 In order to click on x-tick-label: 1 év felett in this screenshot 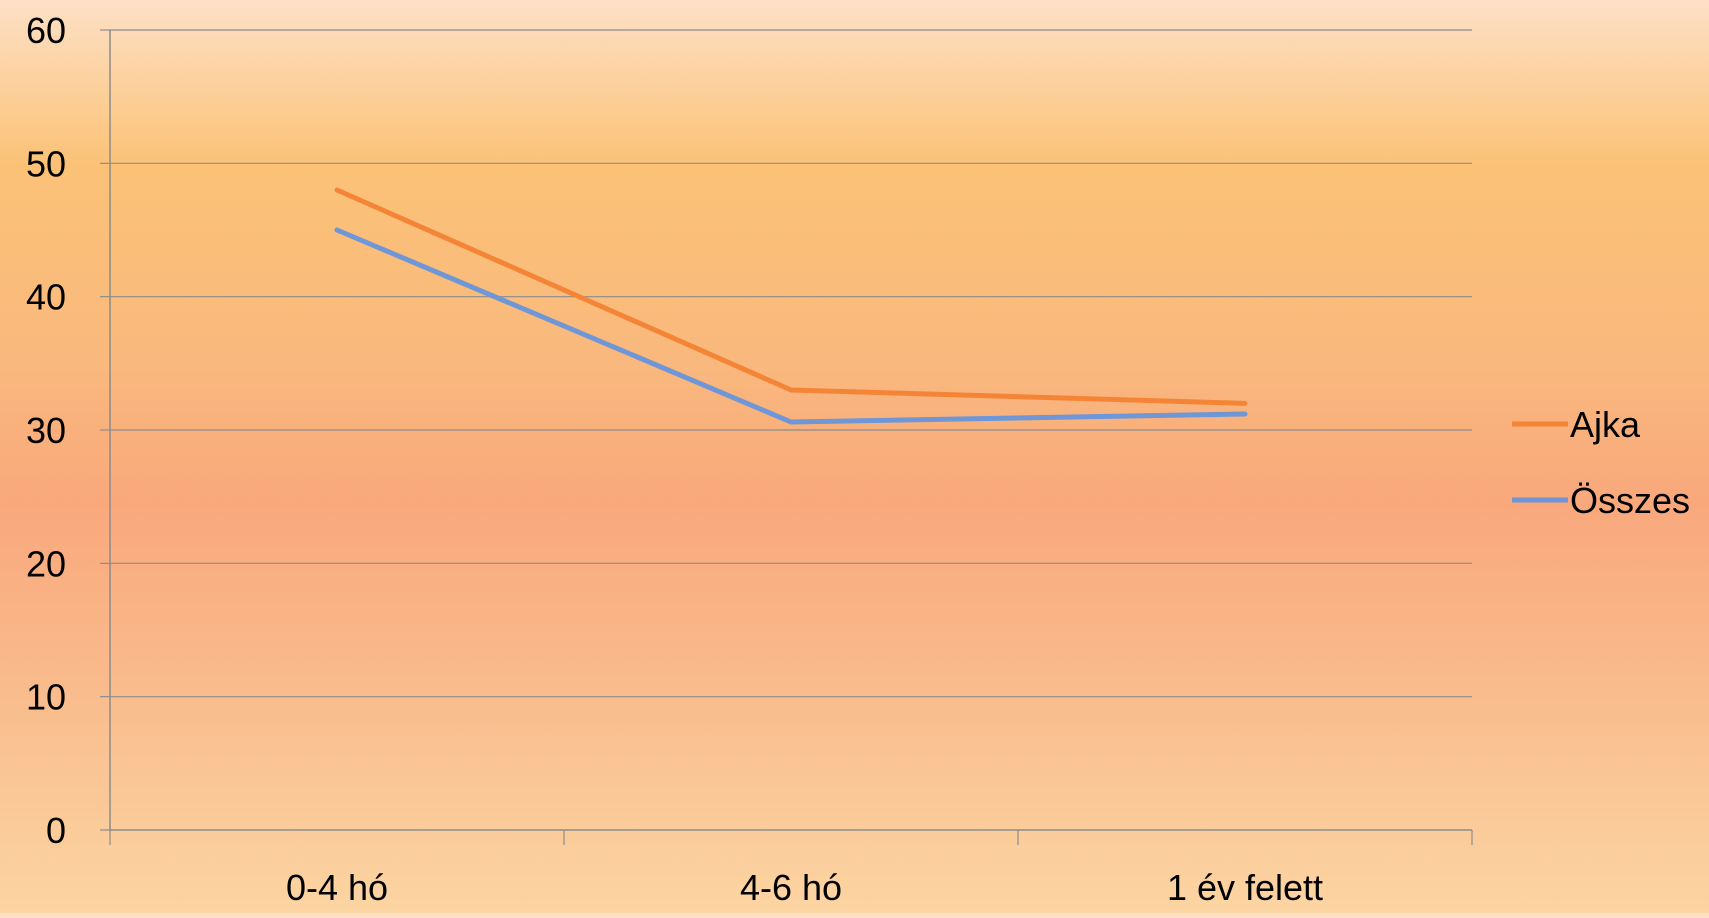, I will do `click(1245, 887)`.